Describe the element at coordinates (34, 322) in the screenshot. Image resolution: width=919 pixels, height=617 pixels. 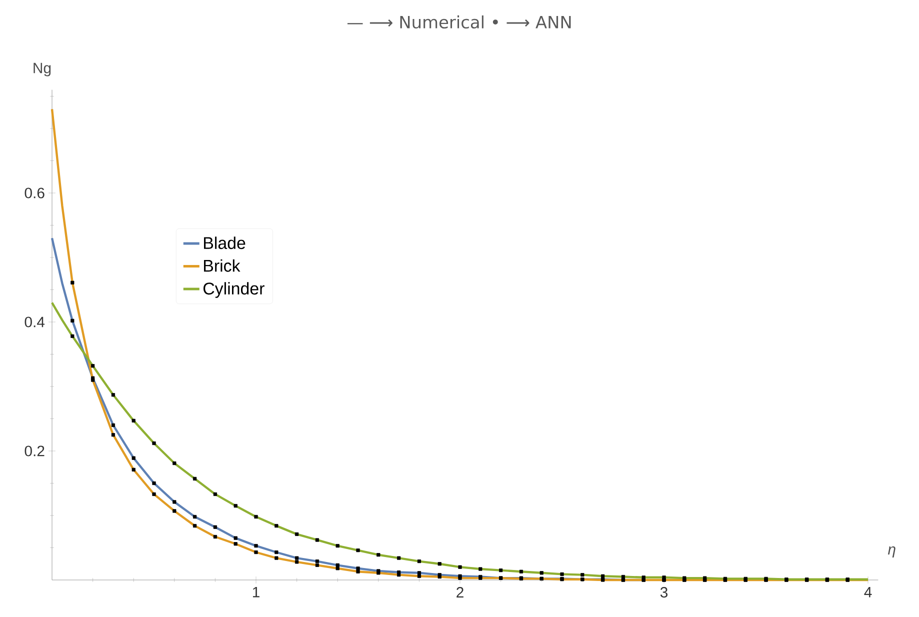
I see `y-tick-label: 0.4` at that location.